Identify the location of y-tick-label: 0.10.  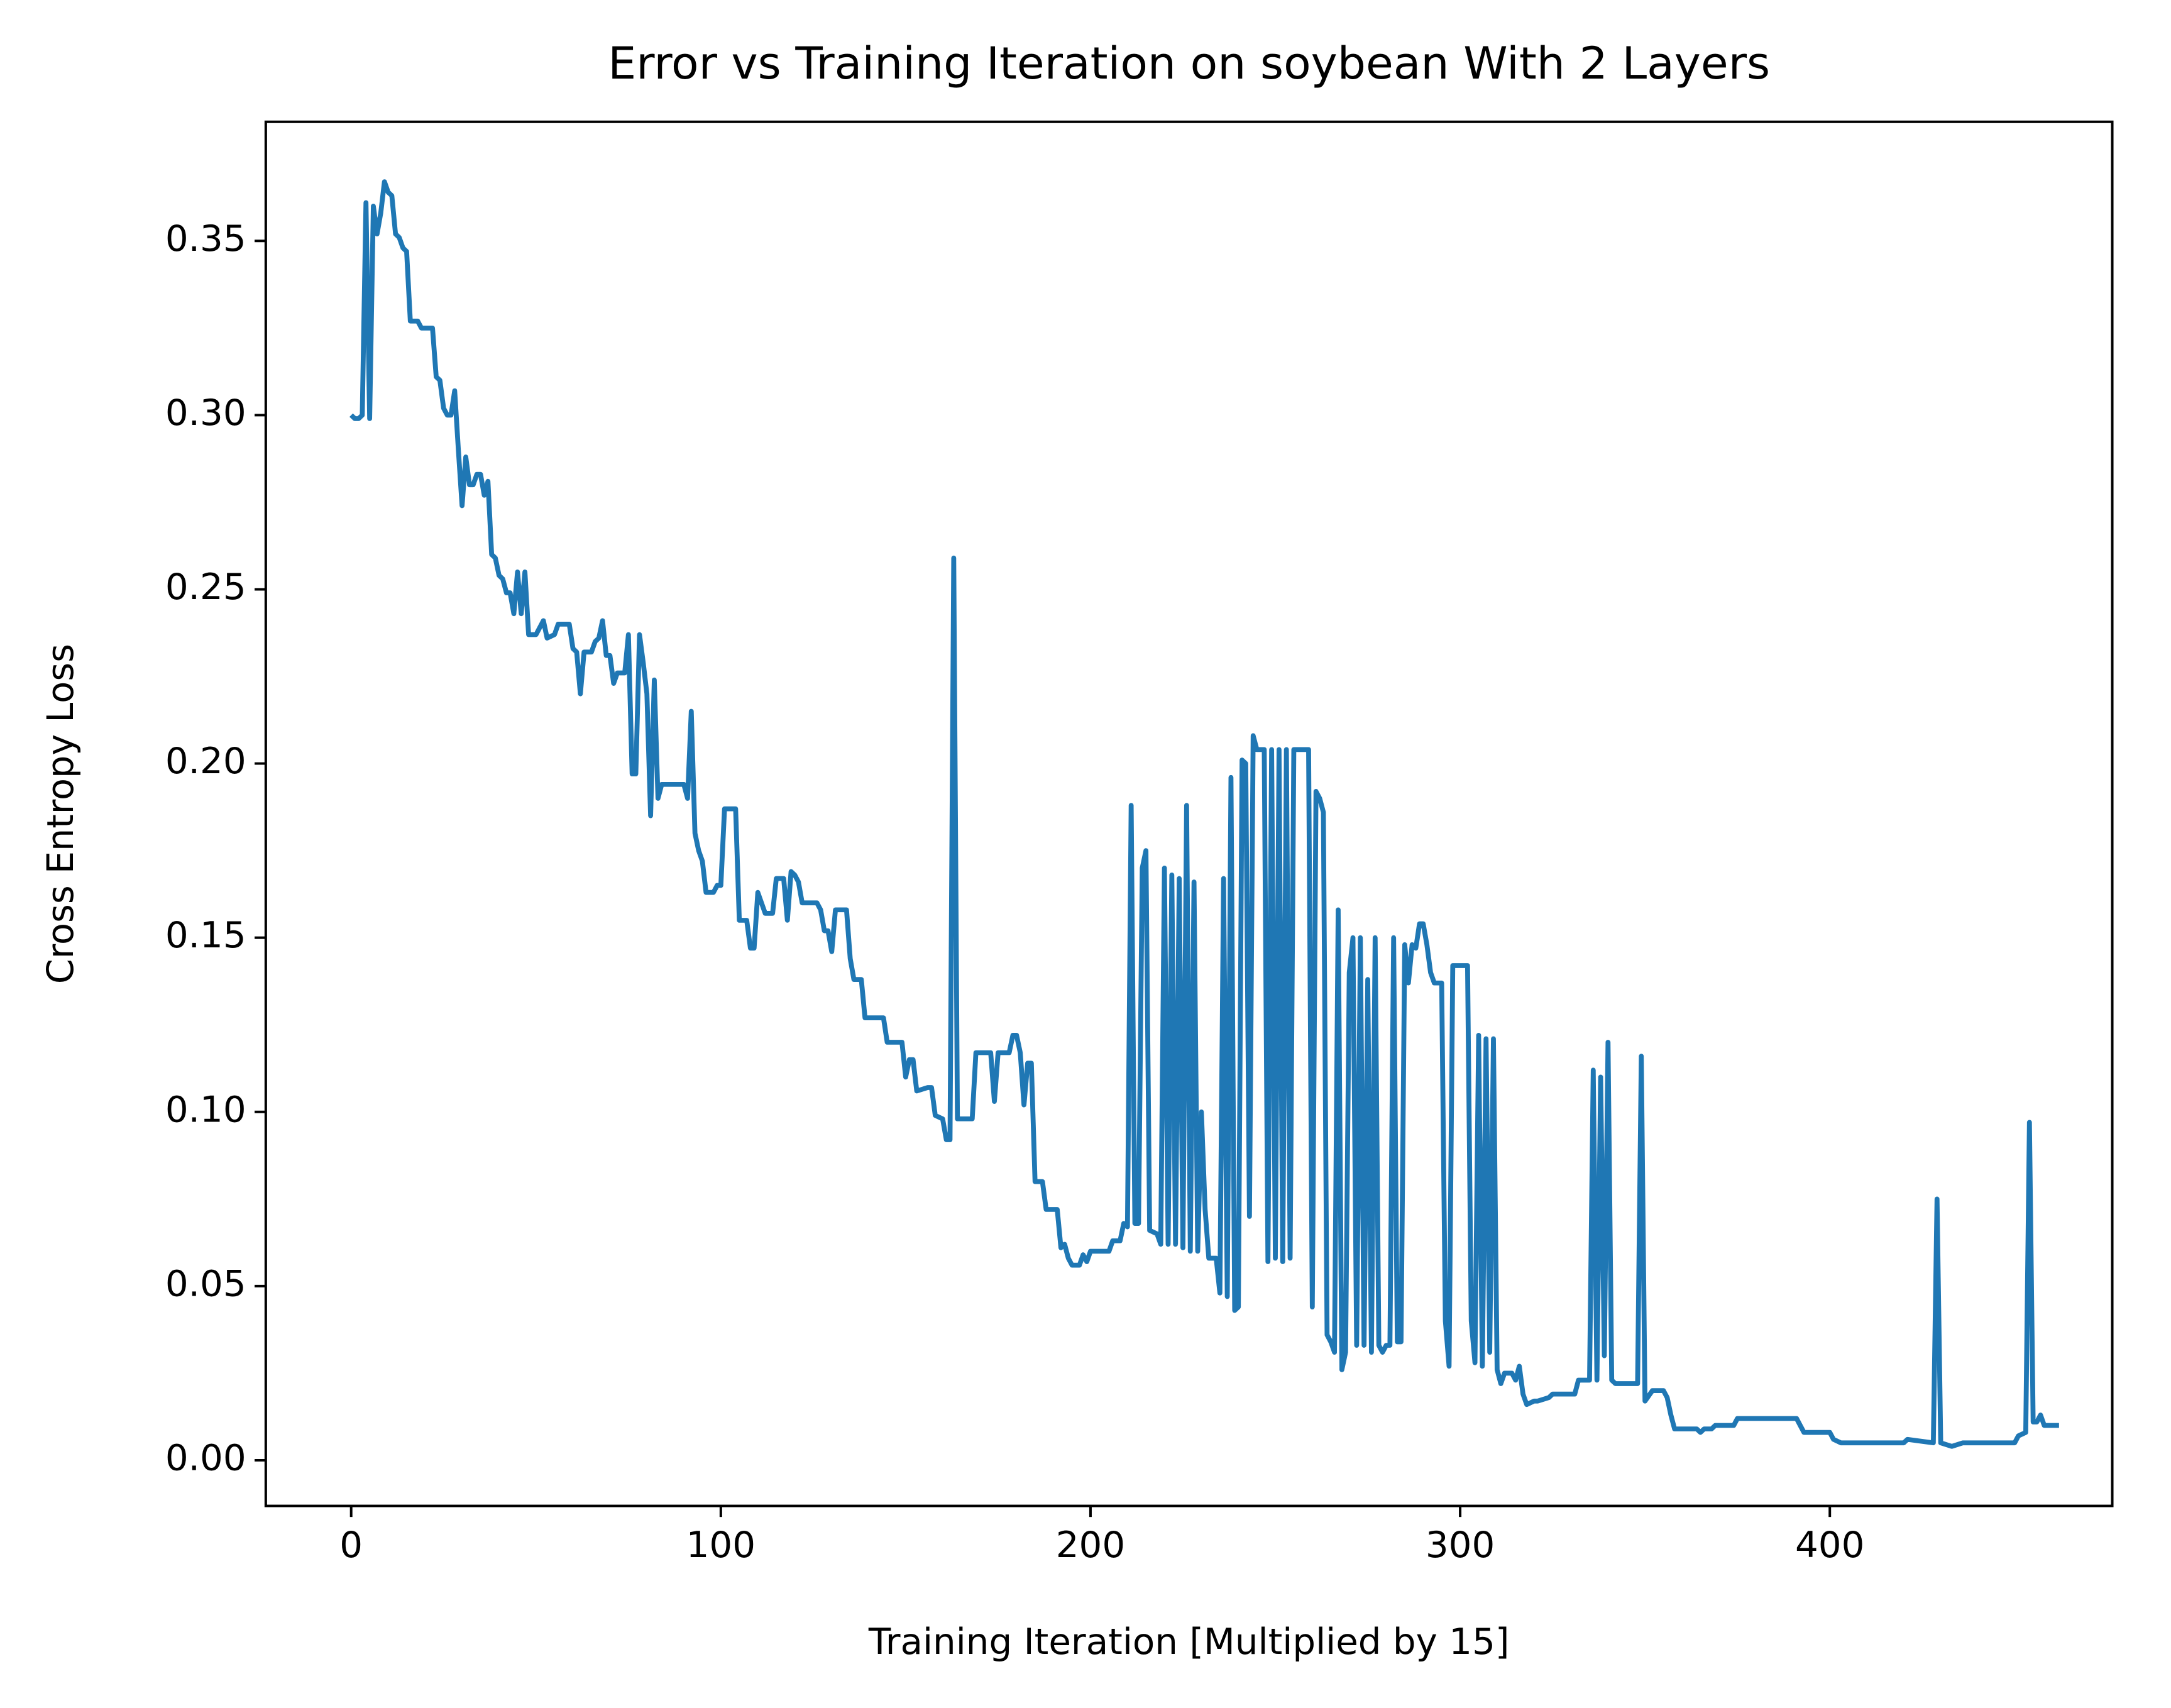
(205, 1110).